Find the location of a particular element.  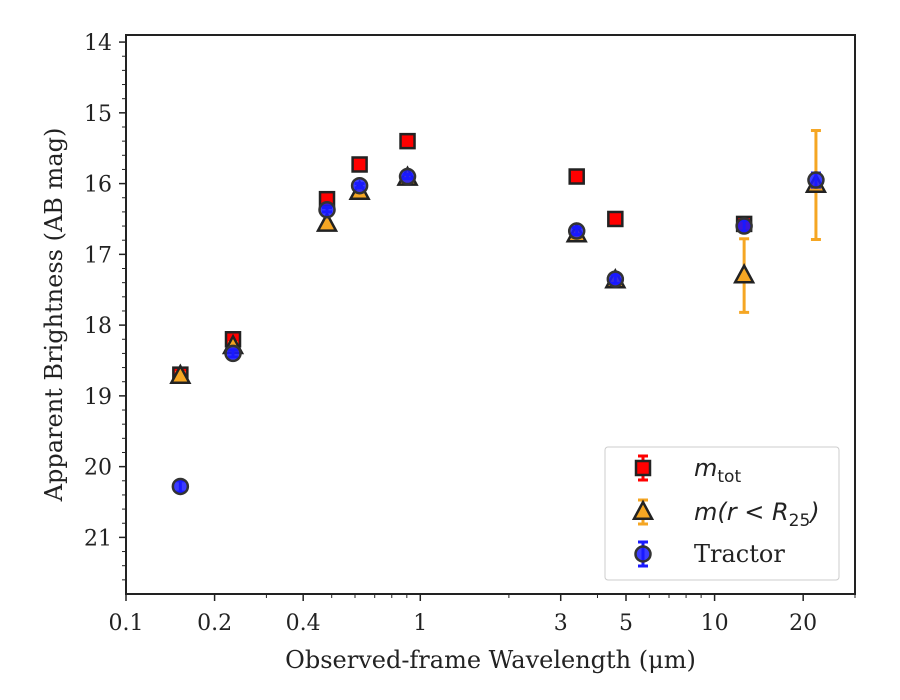

y-tick-label: 14 is located at coordinates (98, 43).